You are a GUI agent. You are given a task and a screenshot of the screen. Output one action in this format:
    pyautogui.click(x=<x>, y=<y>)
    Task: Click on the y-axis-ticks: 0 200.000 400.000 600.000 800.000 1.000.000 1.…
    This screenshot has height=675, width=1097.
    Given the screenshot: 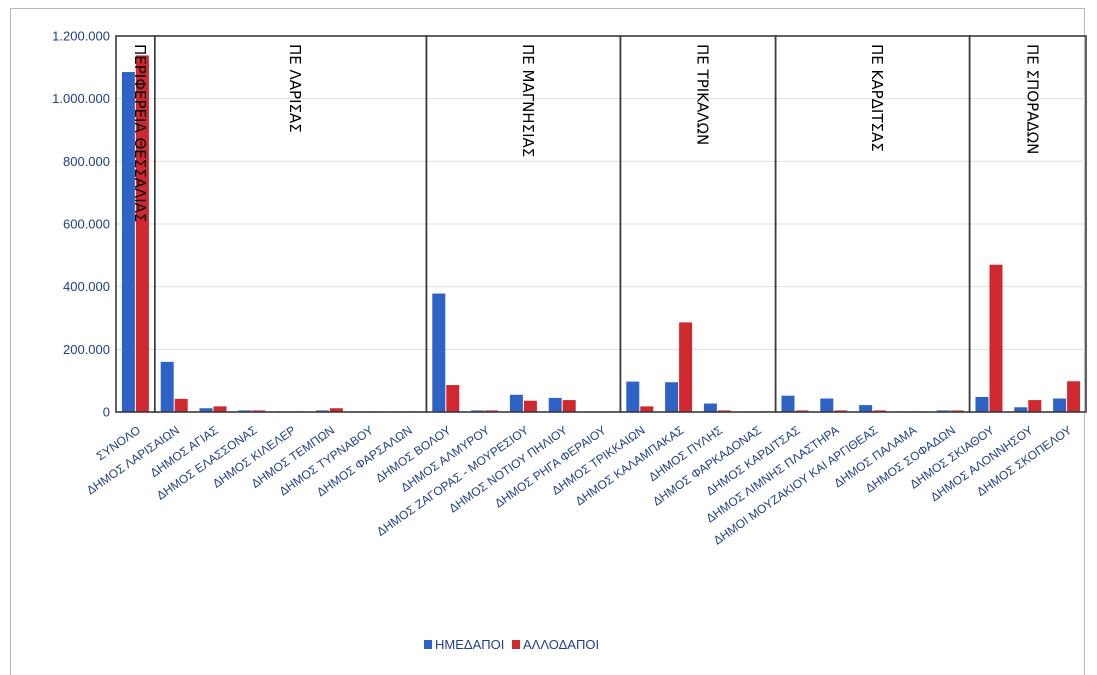 What is the action you would take?
    pyautogui.click(x=81, y=224)
    